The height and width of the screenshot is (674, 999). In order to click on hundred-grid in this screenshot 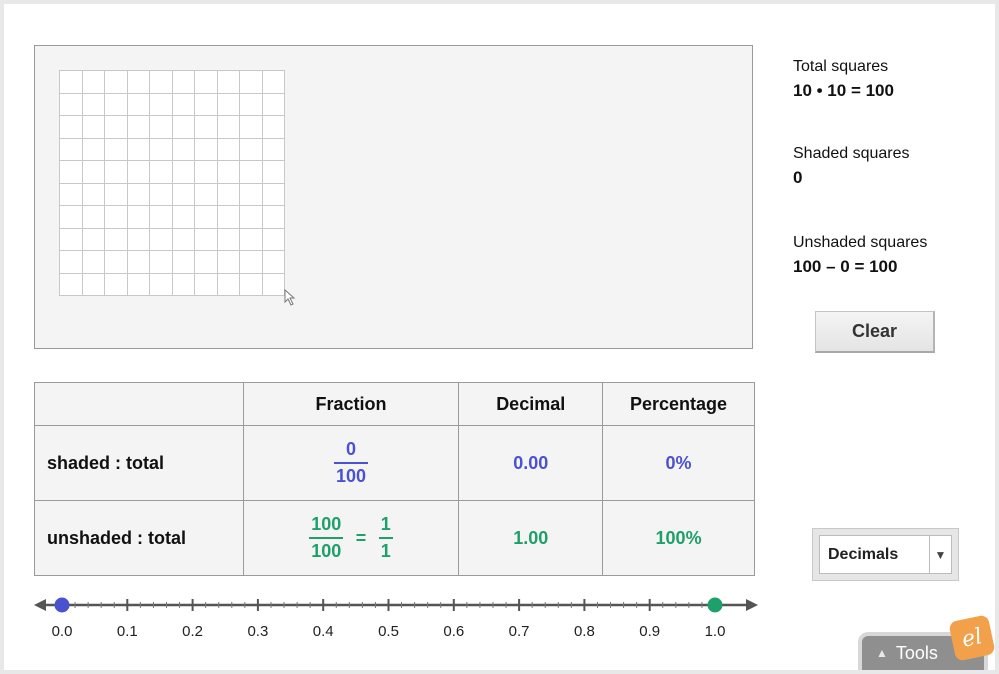, I will do `click(172, 183)`.